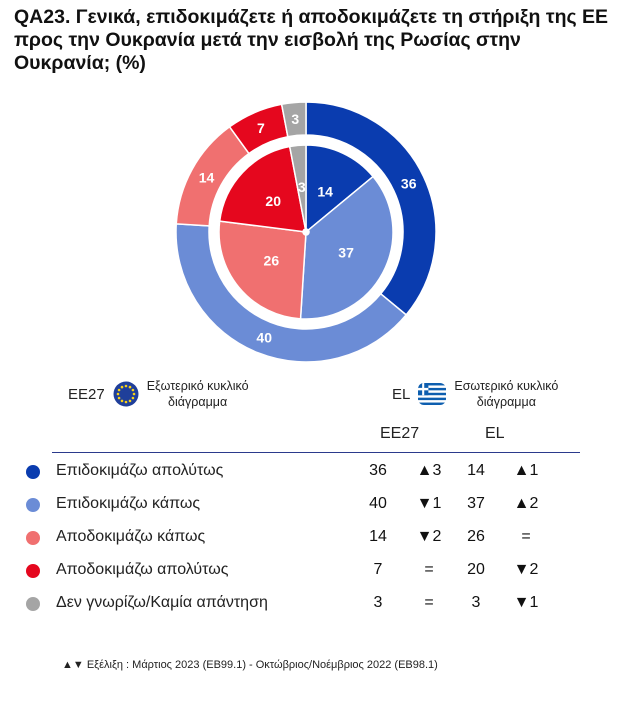 This screenshot has width=625, height=701. Describe the element at coordinates (378, 536) in the screenshot. I see `eu-value: 14` at that location.